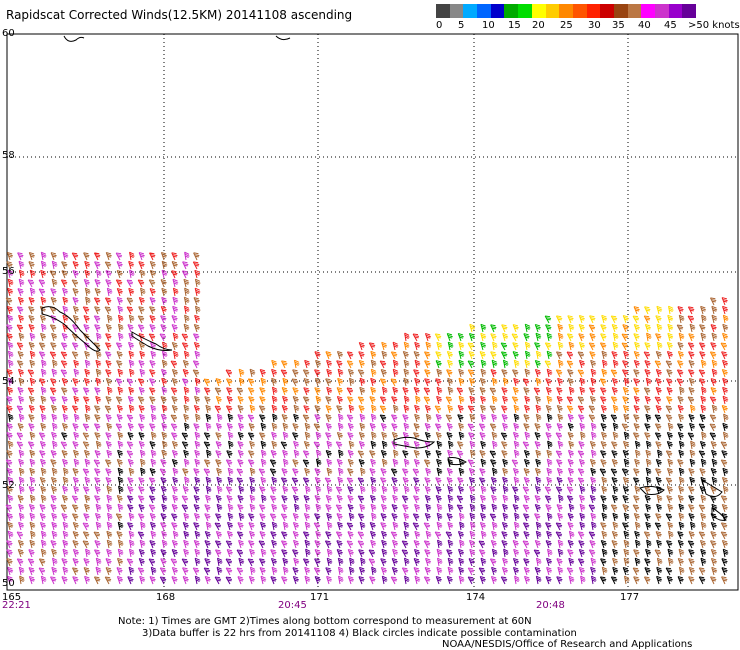  I want to click on lon-label: 177, so click(630, 597).